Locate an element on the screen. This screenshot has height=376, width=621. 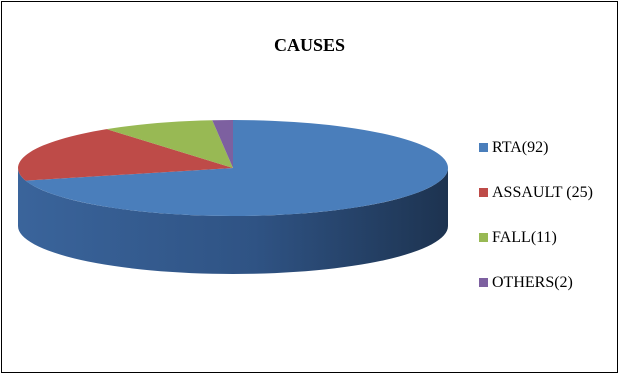
legend-swatch-assault is located at coordinates (483, 192).